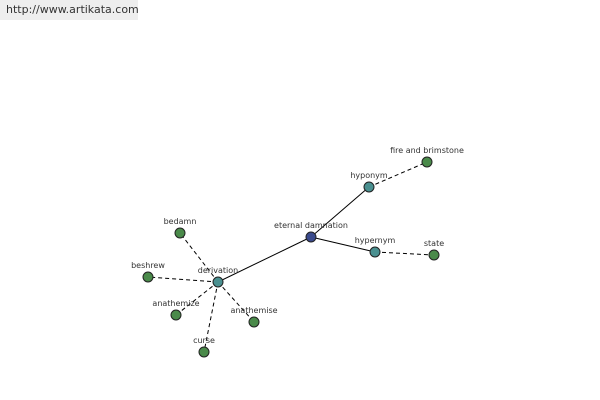  What do you see at coordinates (427, 150) in the screenshot?
I see `node-label: fire and brimstone` at bounding box center [427, 150].